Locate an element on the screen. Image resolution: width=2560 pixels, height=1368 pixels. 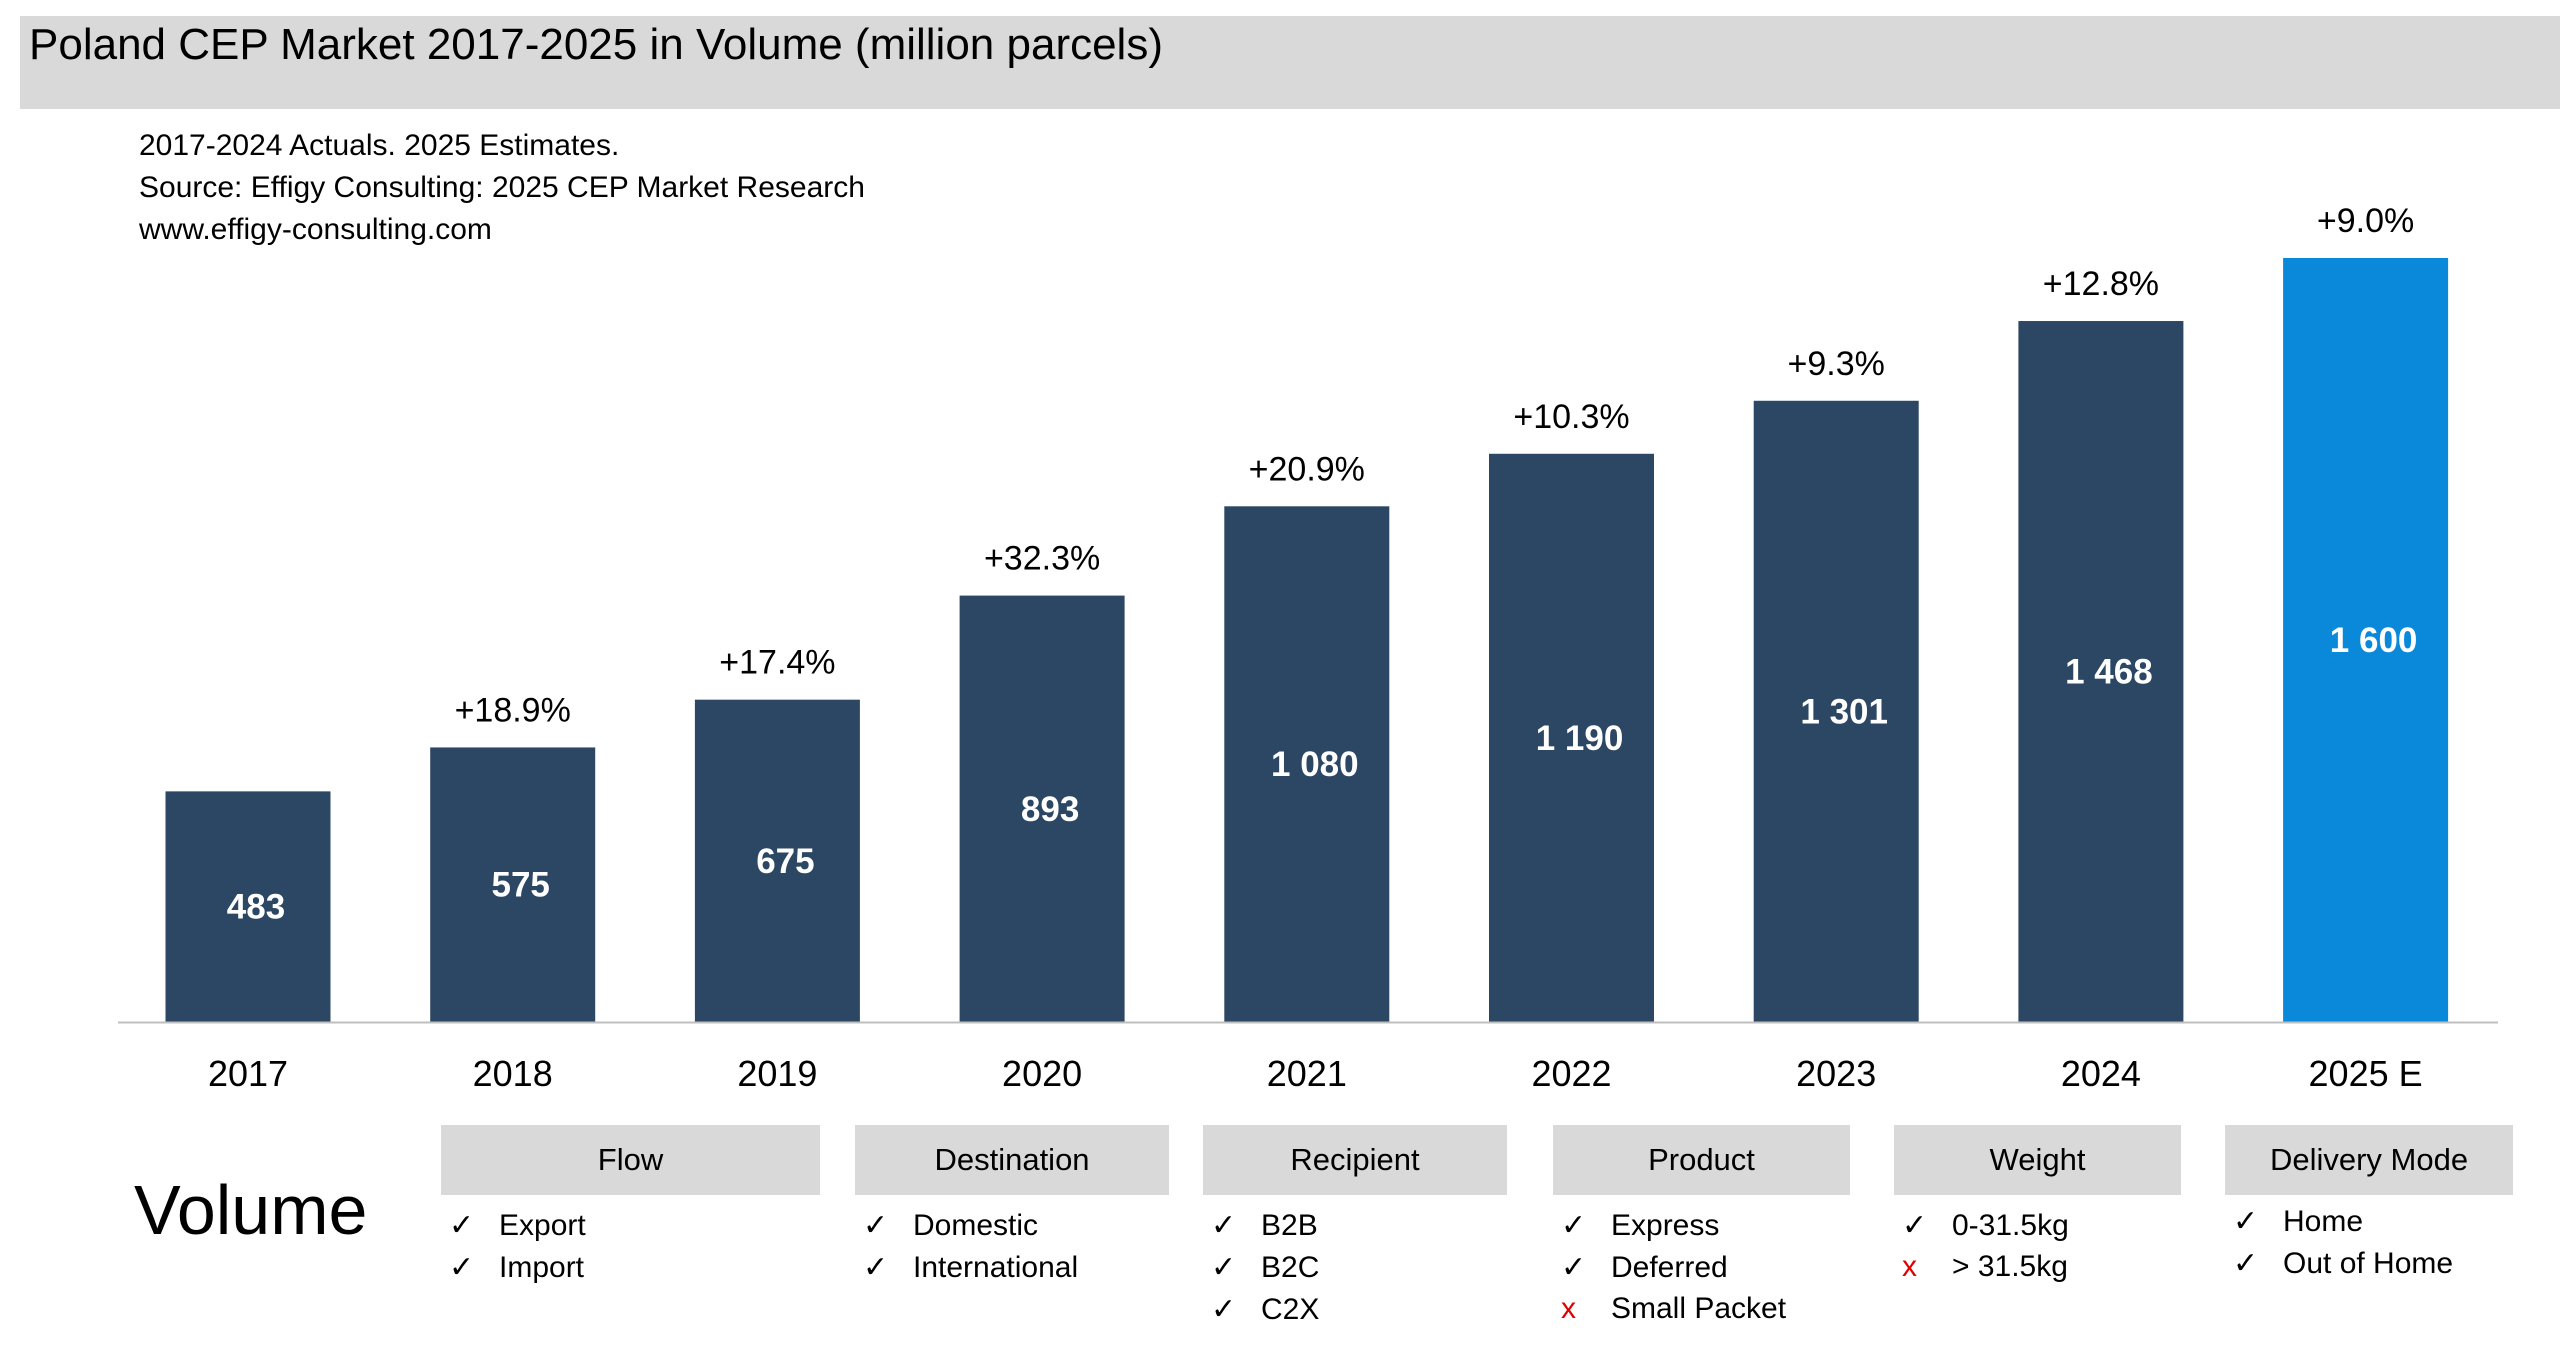
segment-header: Delivery Mode is located at coordinates (2369, 1160).